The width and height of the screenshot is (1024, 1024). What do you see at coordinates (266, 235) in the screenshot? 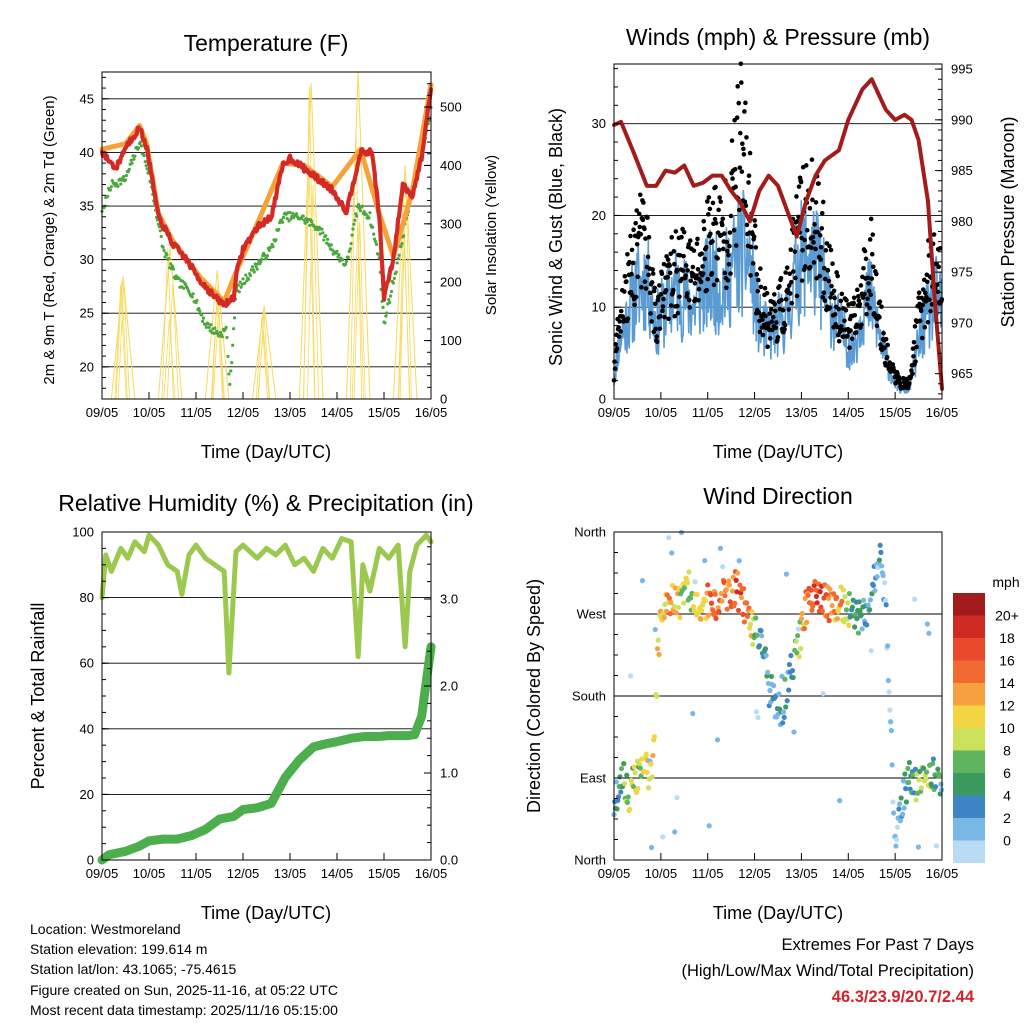
I see `temperature-series` at bounding box center [266, 235].